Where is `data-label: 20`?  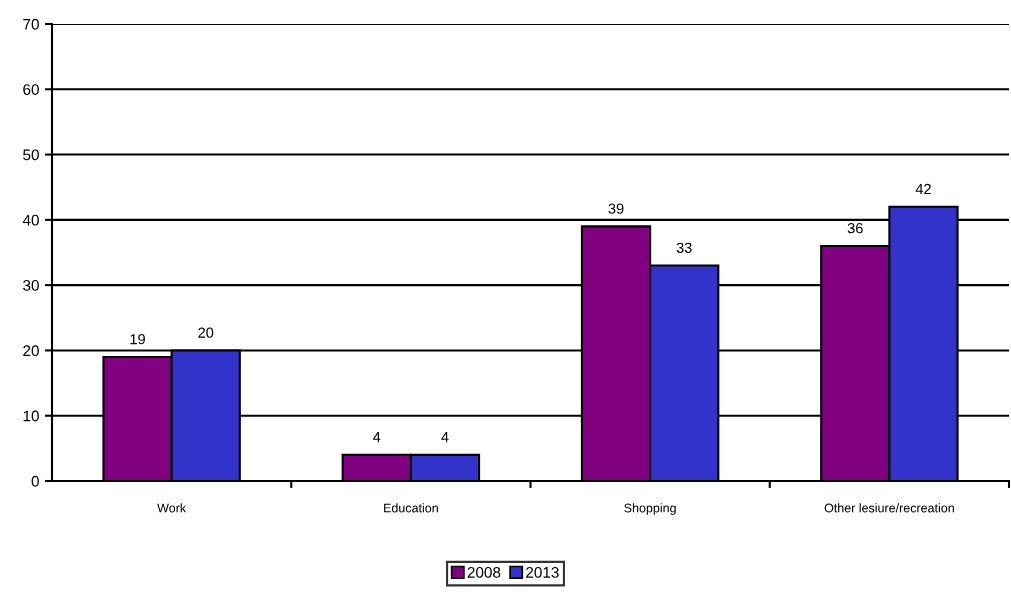
data-label: 20 is located at coordinates (206, 332).